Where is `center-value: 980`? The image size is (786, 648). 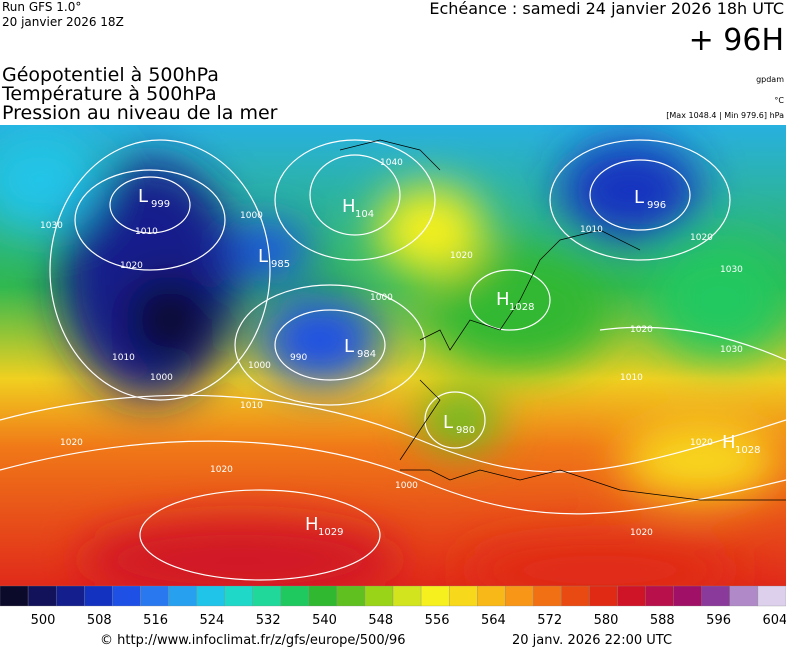 center-value: 980 is located at coordinates (465, 430).